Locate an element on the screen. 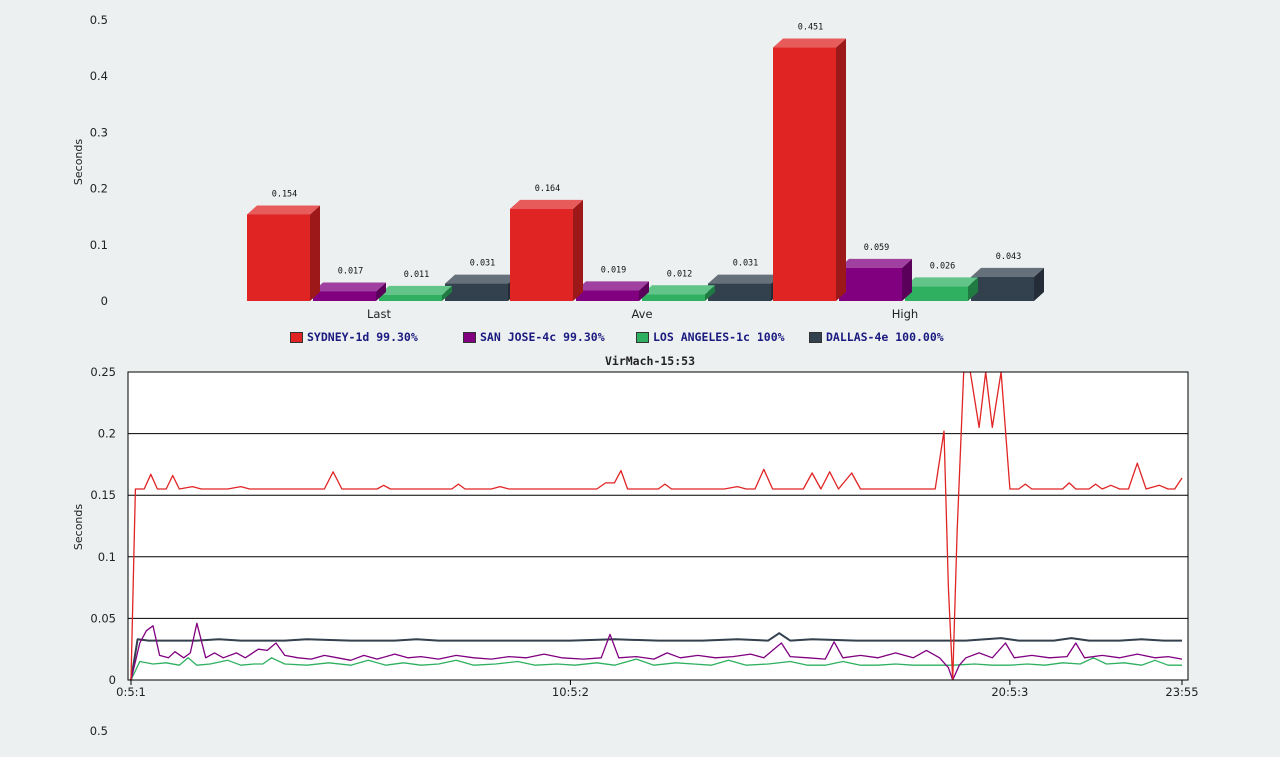  bar-value-label: 0.043 is located at coordinates (1009, 257).